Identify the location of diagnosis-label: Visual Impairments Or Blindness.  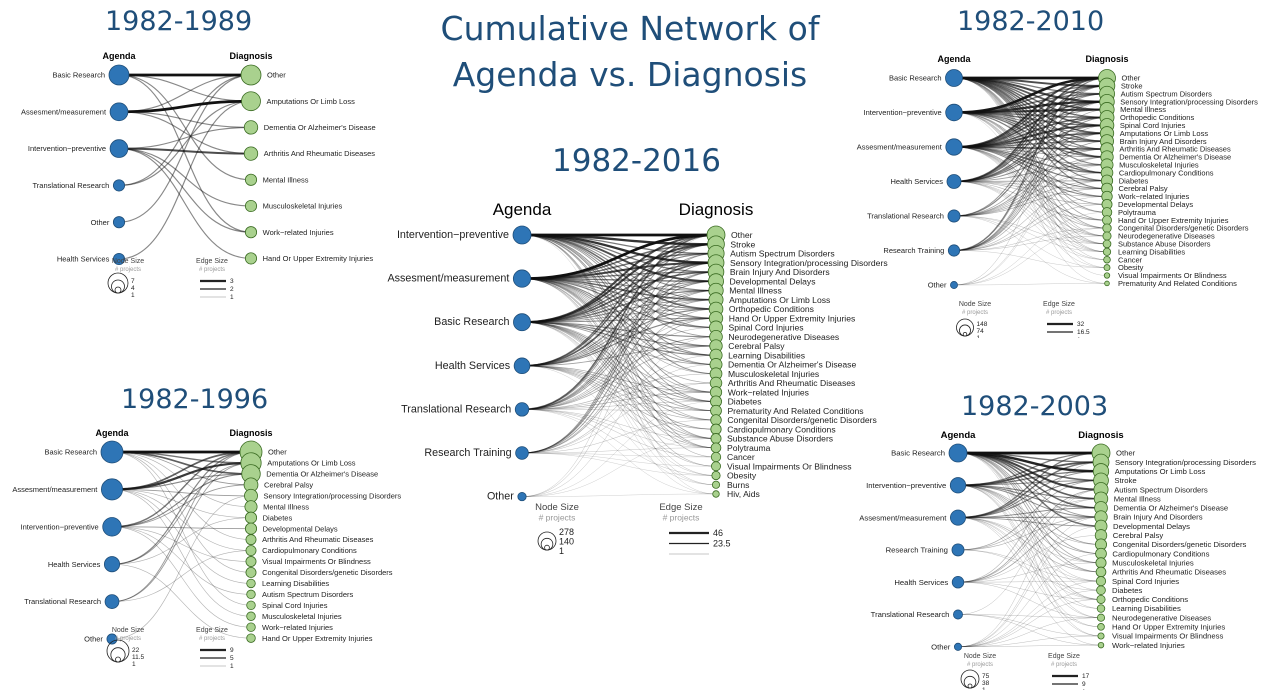
(316, 561).